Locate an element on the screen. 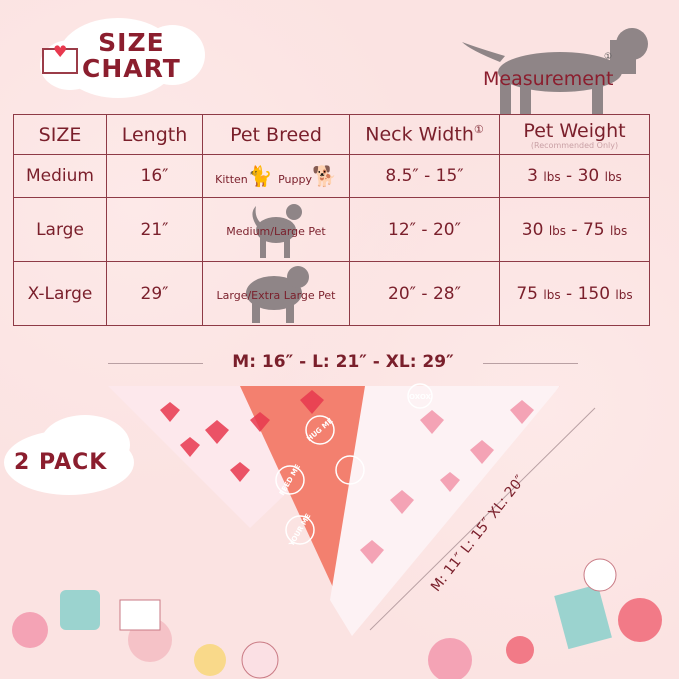 The height and width of the screenshot is (679, 679). size-cell: X-Large is located at coordinates (60, 293).